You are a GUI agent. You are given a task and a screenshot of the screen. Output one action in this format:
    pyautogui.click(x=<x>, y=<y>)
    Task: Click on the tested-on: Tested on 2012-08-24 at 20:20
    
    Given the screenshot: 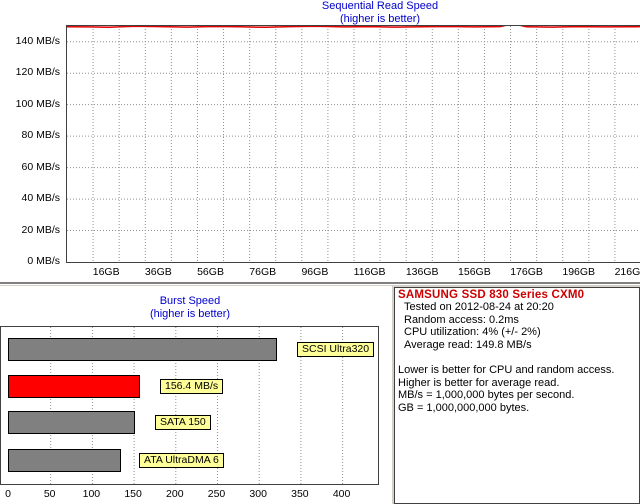 What is the action you would take?
    pyautogui.click(x=479, y=307)
    